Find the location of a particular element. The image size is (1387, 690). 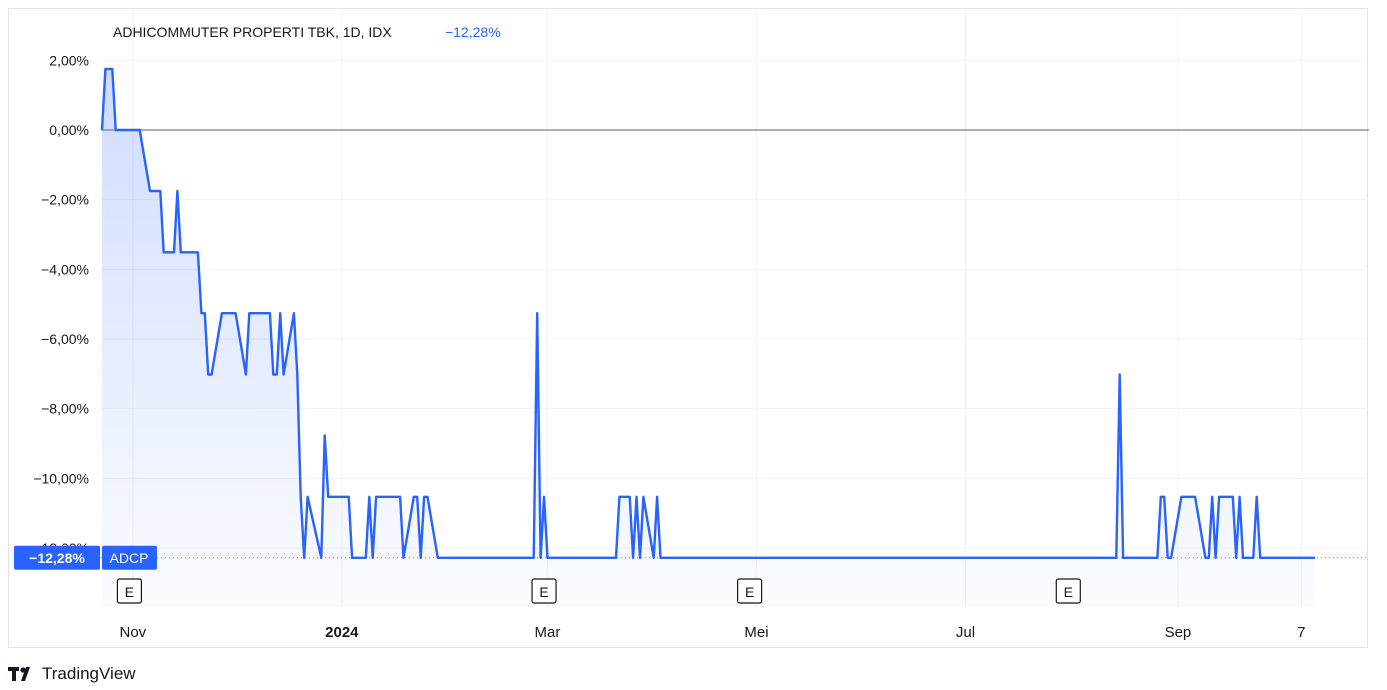

y-tick-label: −10,00% is located at coordinates (61, 478).